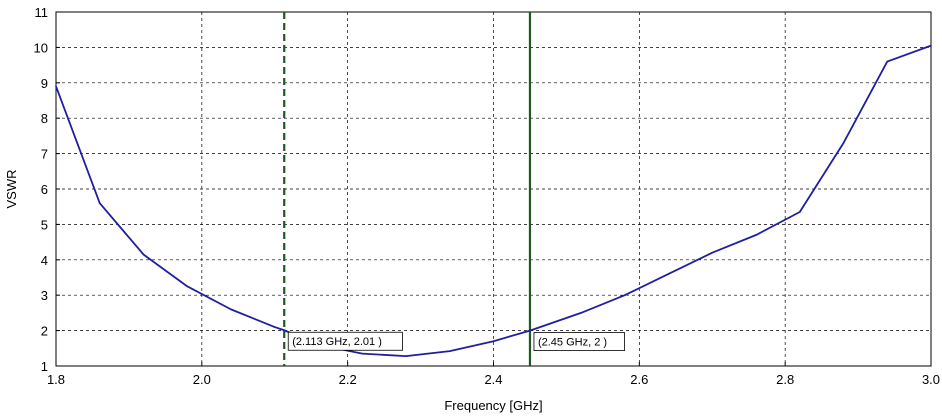  I want to click on marker-annotations: (2.113 GHz, 2.01 ) (2.45 GHz, 2 ), so click(456, 341).